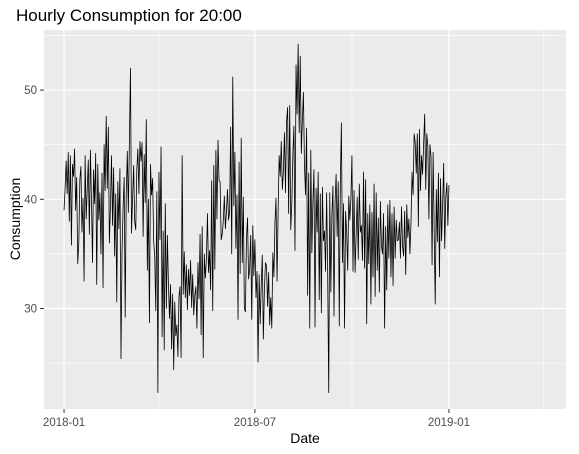 The height and width of the screenshot is (454, 579). What do you see at coordinates (15, 219) in the screenshot?
I see `y-axis-title: Consumption` at bounding box center [15, 219].